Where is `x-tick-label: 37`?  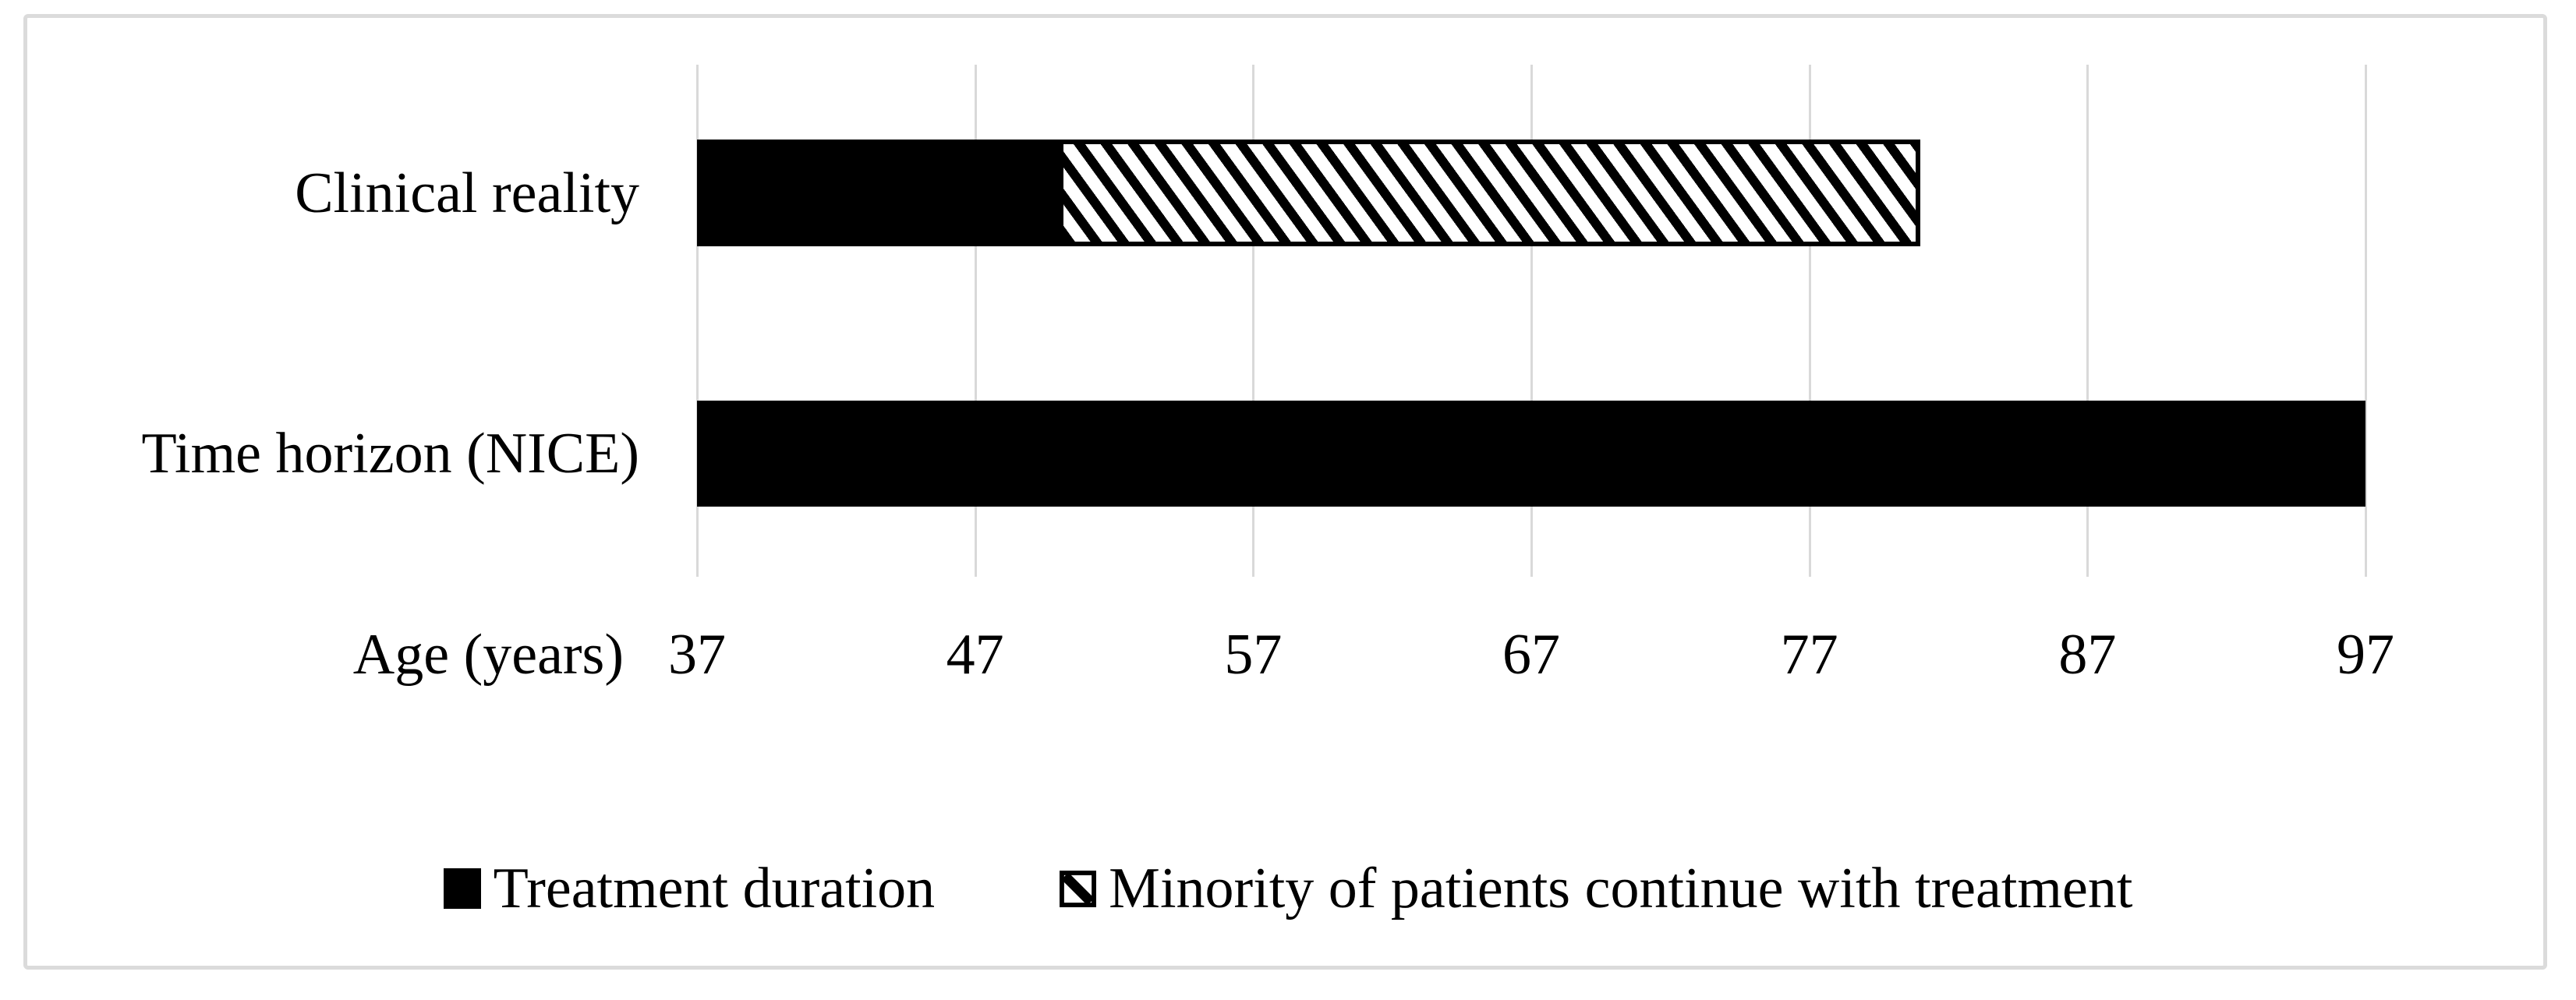 x-tick-label: 37 is located at coordinates (697, 655).